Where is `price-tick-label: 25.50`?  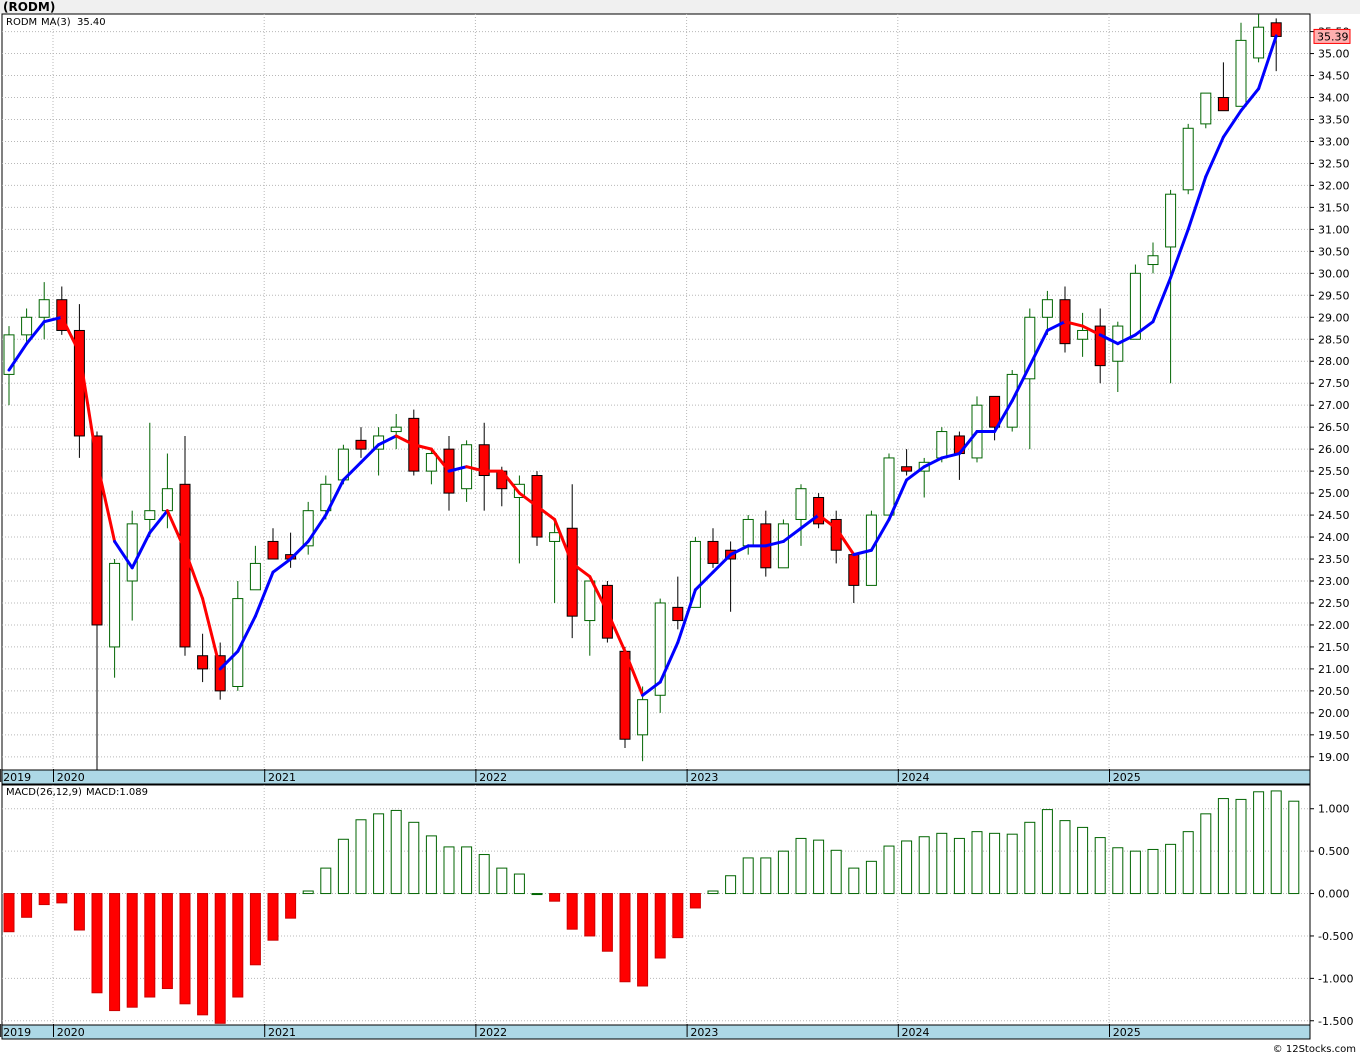
price-tick-label: 25.50 is located at coordinates (1334, 471).